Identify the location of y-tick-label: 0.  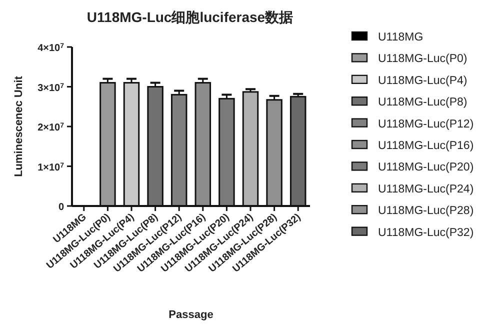
(61, 207).